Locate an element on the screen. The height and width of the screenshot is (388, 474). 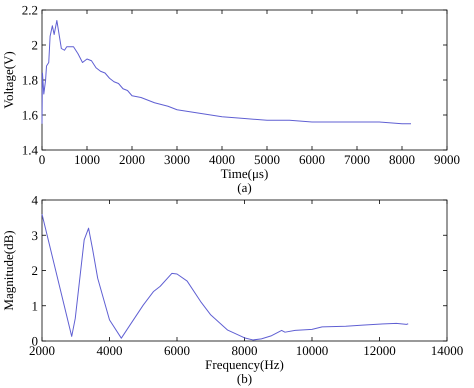
y-tick-label: 1 is located at coordinates (35, 306).